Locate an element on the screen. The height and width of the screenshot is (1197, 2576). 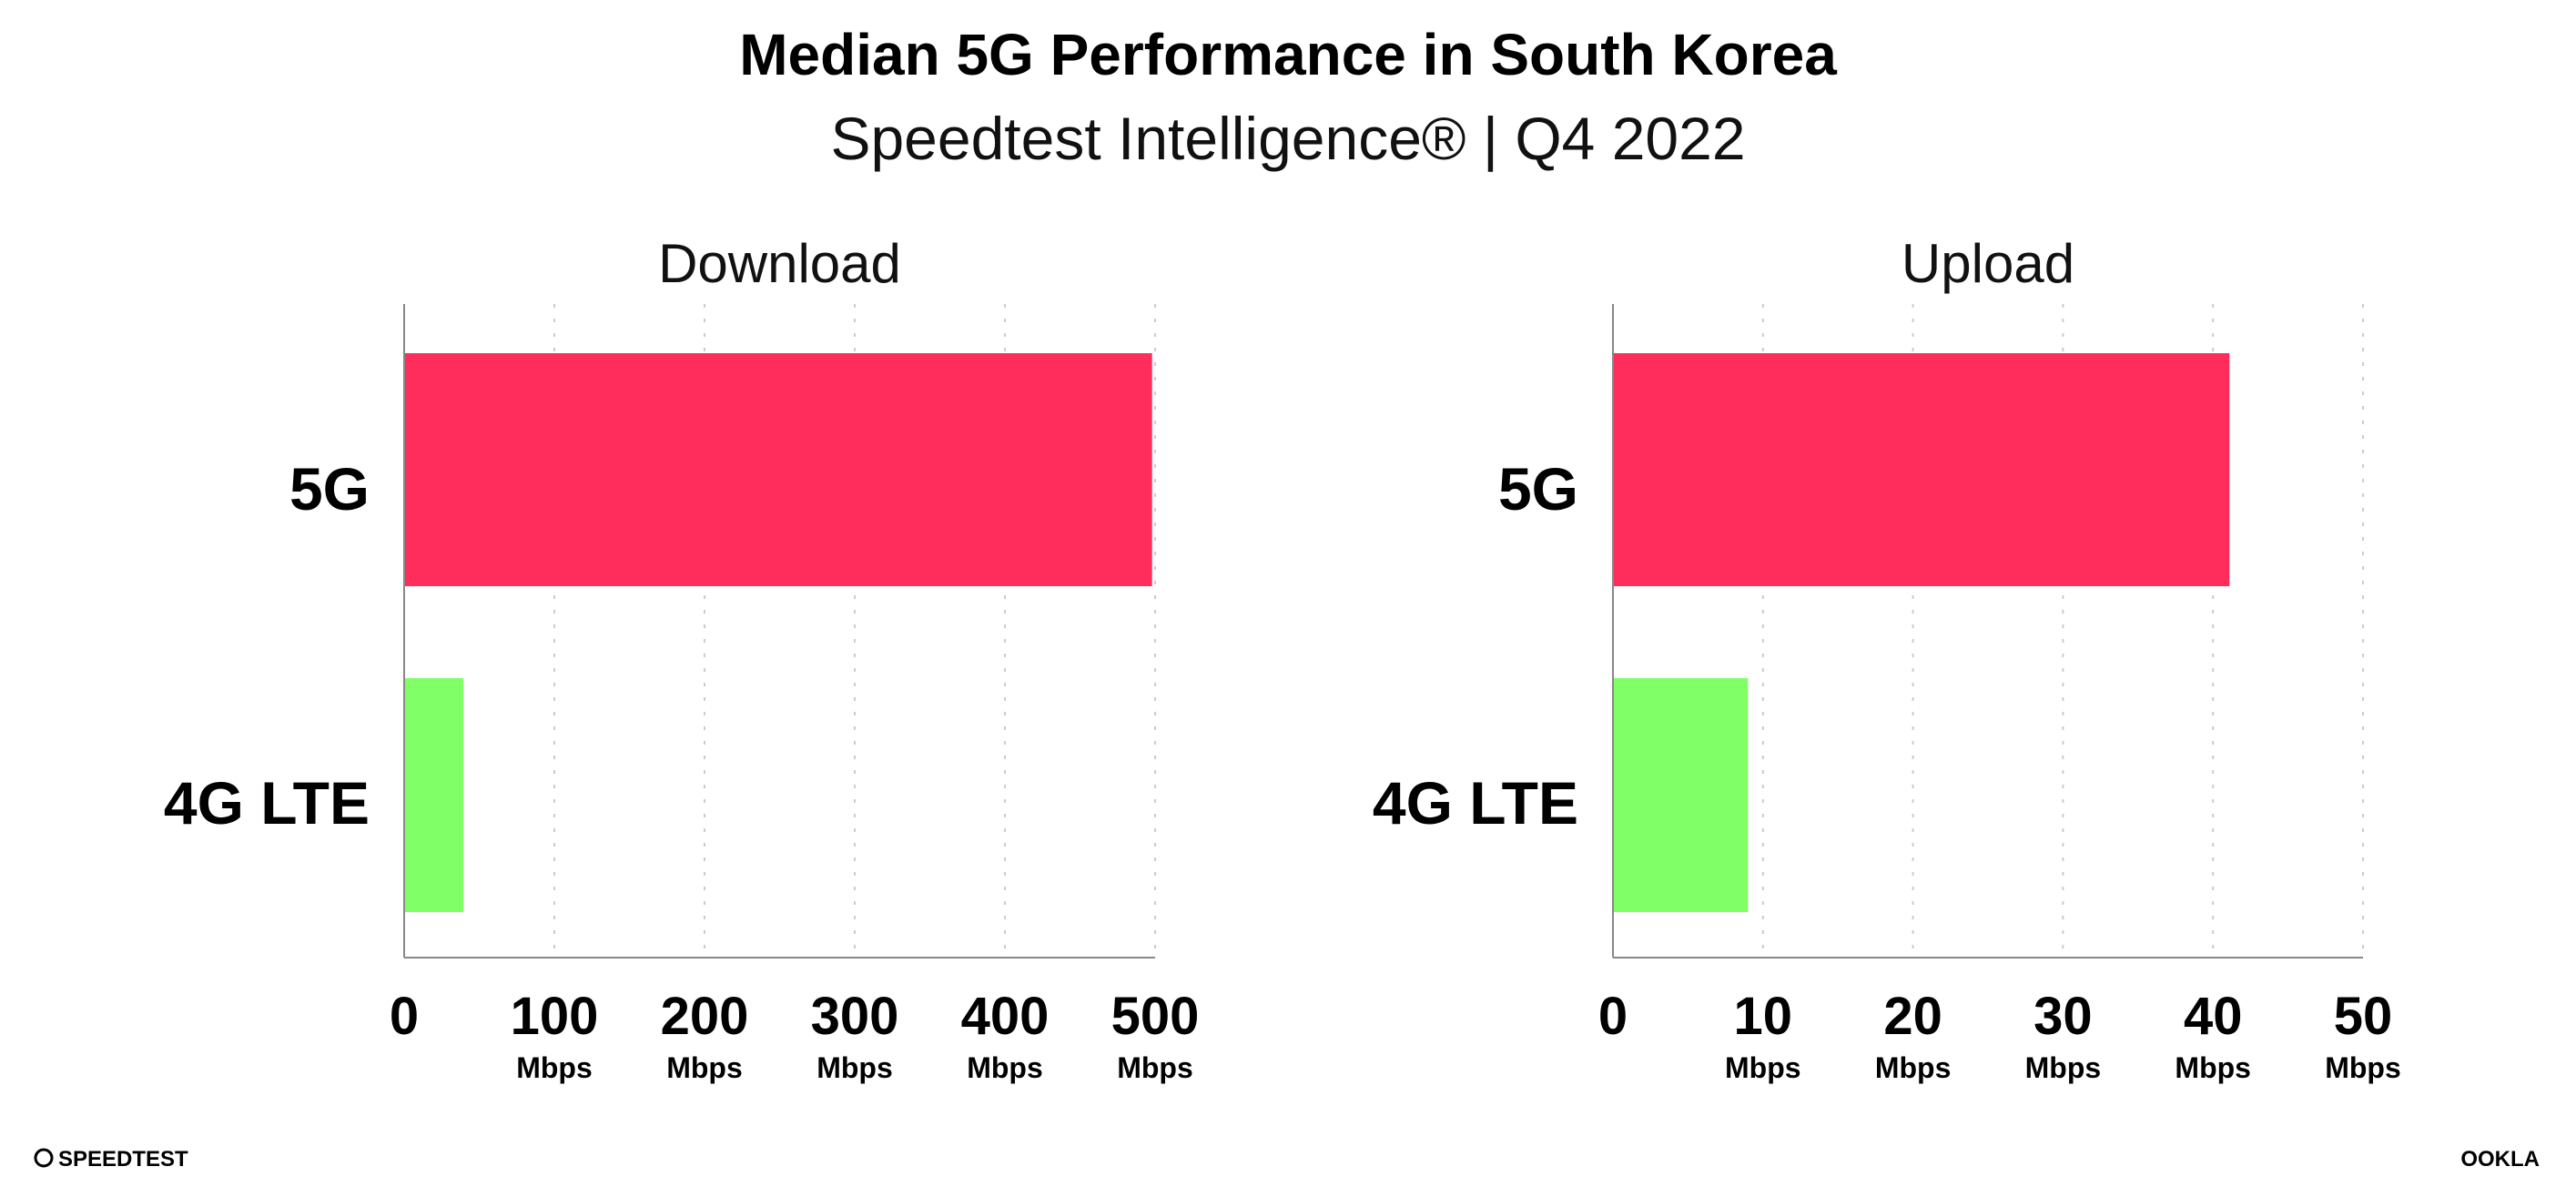
x-tick-label: 200 is located at coordinates (705, 1017).